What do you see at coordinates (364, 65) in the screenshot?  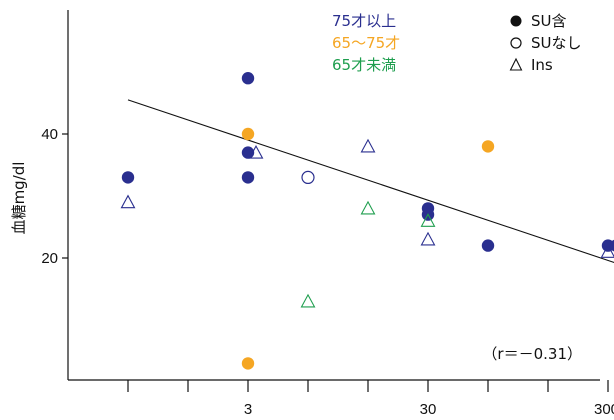 I see `legend-age-group: 65才未満` at bounding box center [364, 65].